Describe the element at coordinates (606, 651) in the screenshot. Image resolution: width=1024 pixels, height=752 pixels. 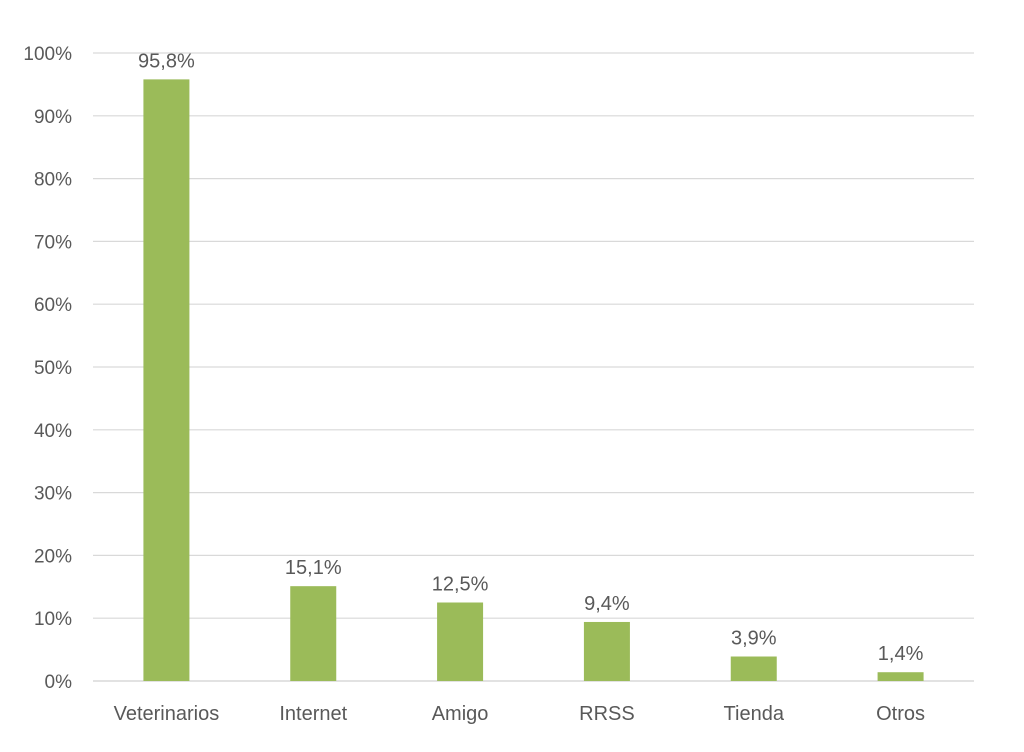
I see `bar-rrss` at that location.